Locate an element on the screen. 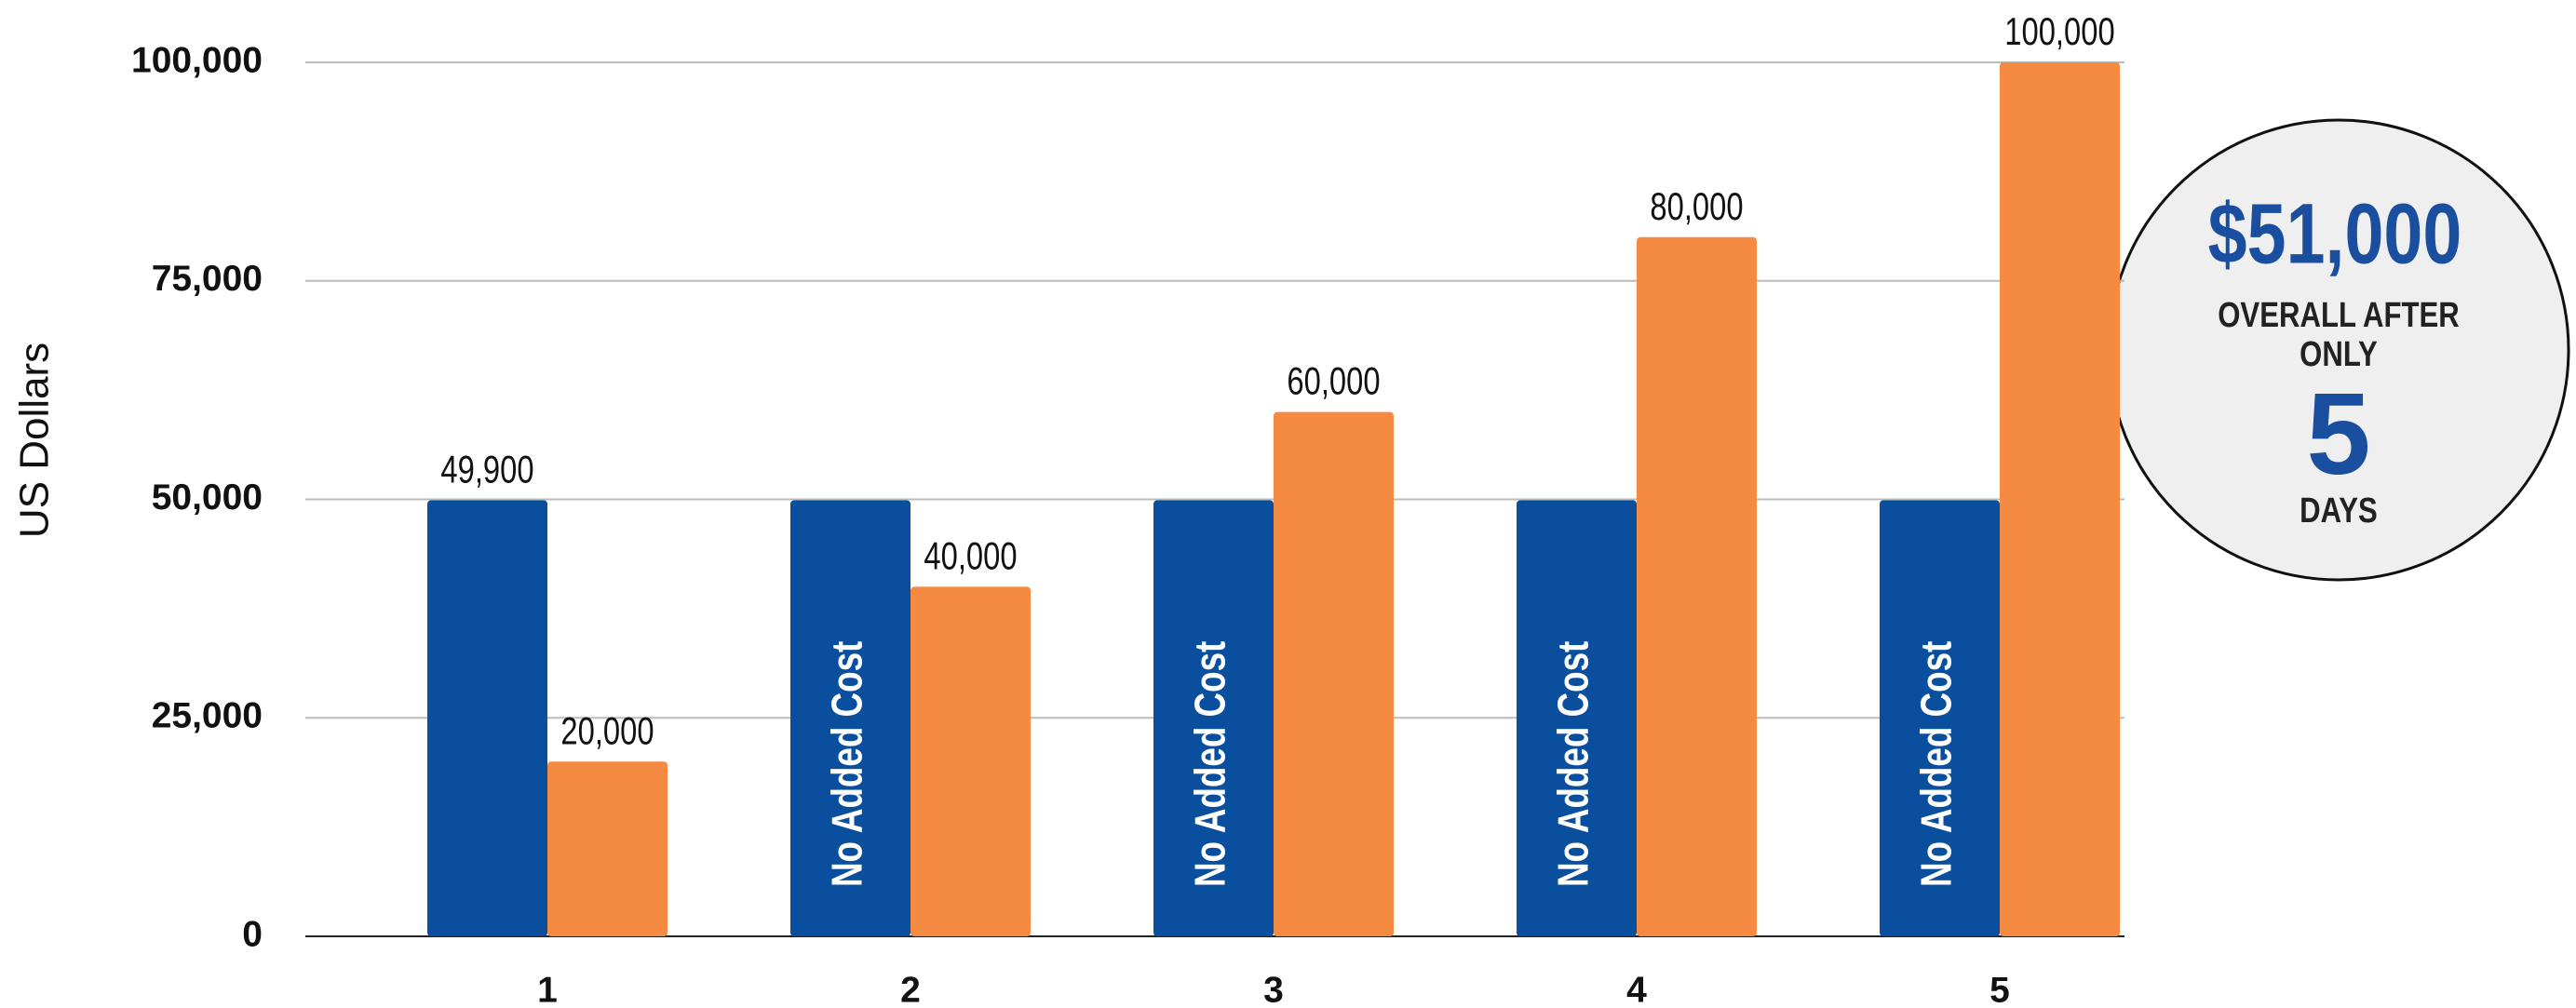 Image resolution: width=2576 pixels, height=1008 pixels. y-tick-label: 25,000 is located at coordinates (207, 716).